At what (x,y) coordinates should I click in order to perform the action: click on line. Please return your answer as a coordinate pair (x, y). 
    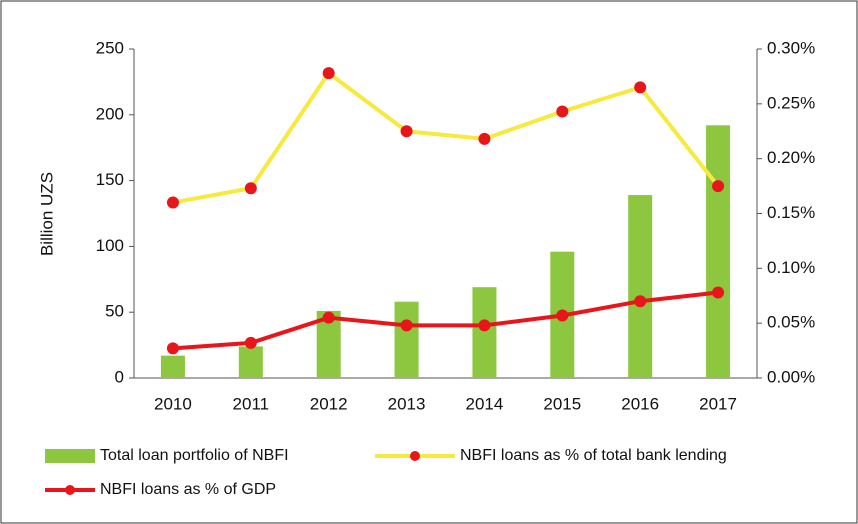
    Looking at the image, I should click on (445, 320).